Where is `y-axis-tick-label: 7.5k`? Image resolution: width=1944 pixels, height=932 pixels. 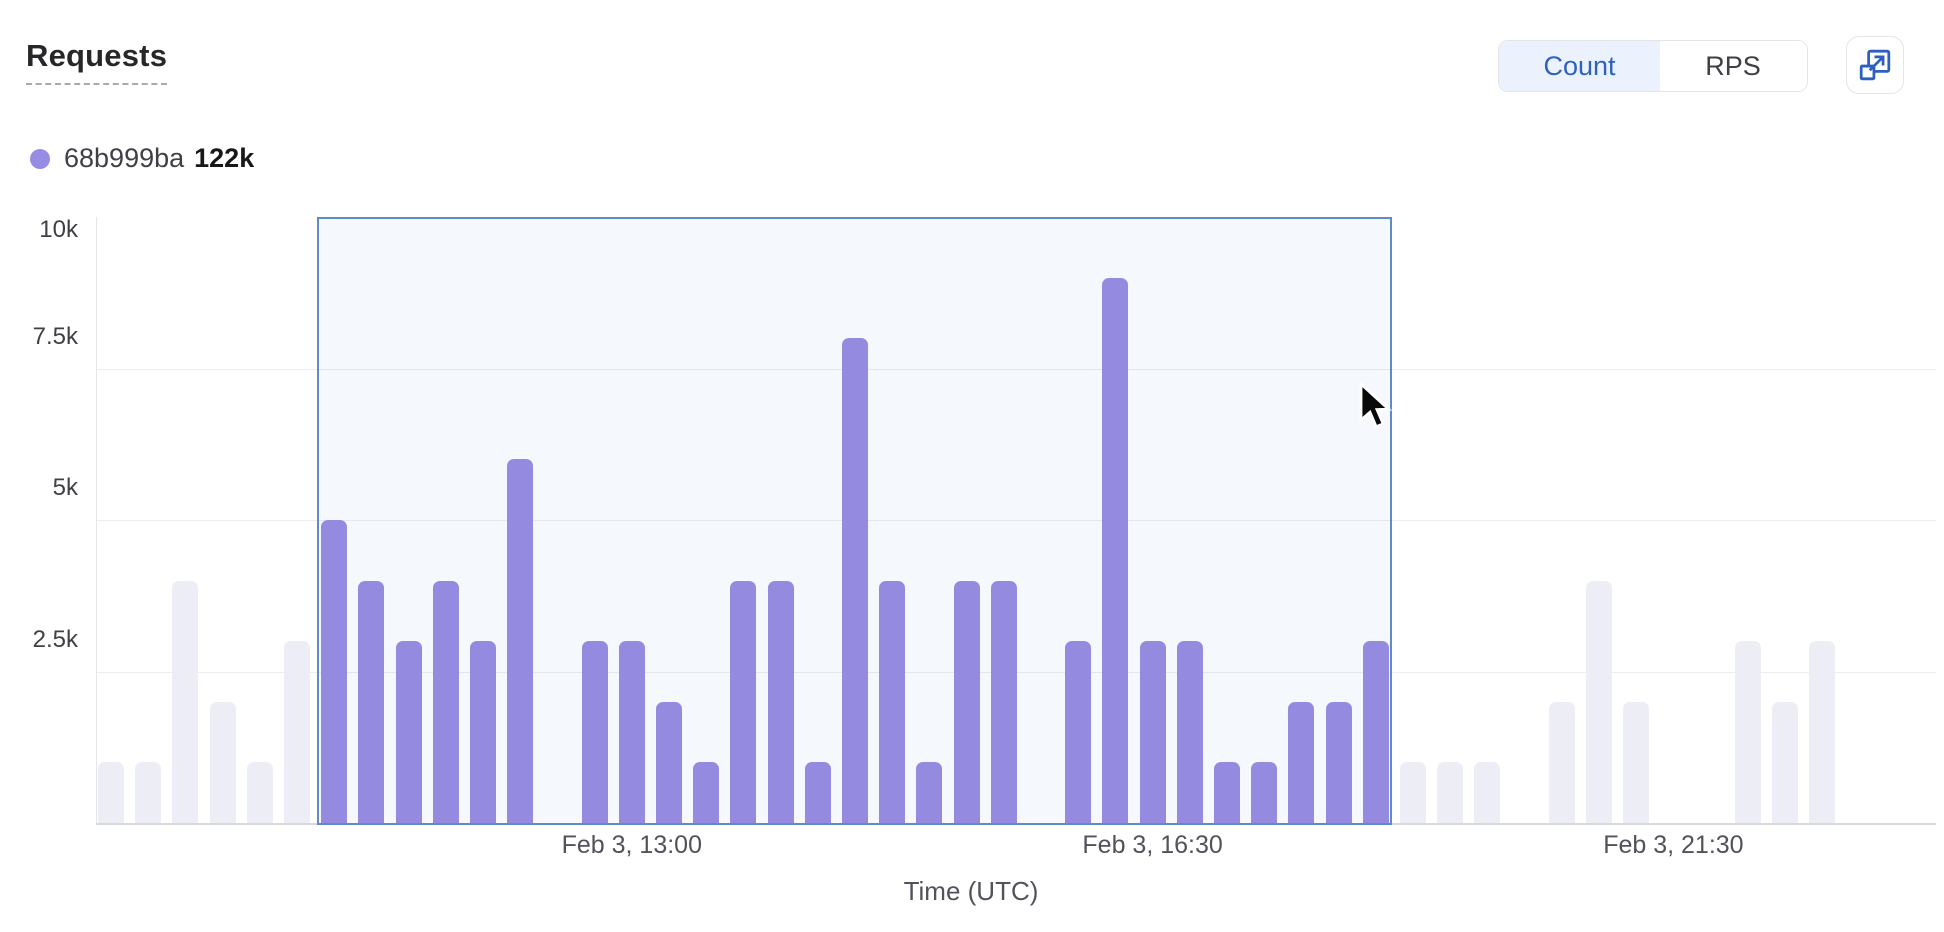 y-axis-tick-label: 7.5k is located at coordinates (55, 336).